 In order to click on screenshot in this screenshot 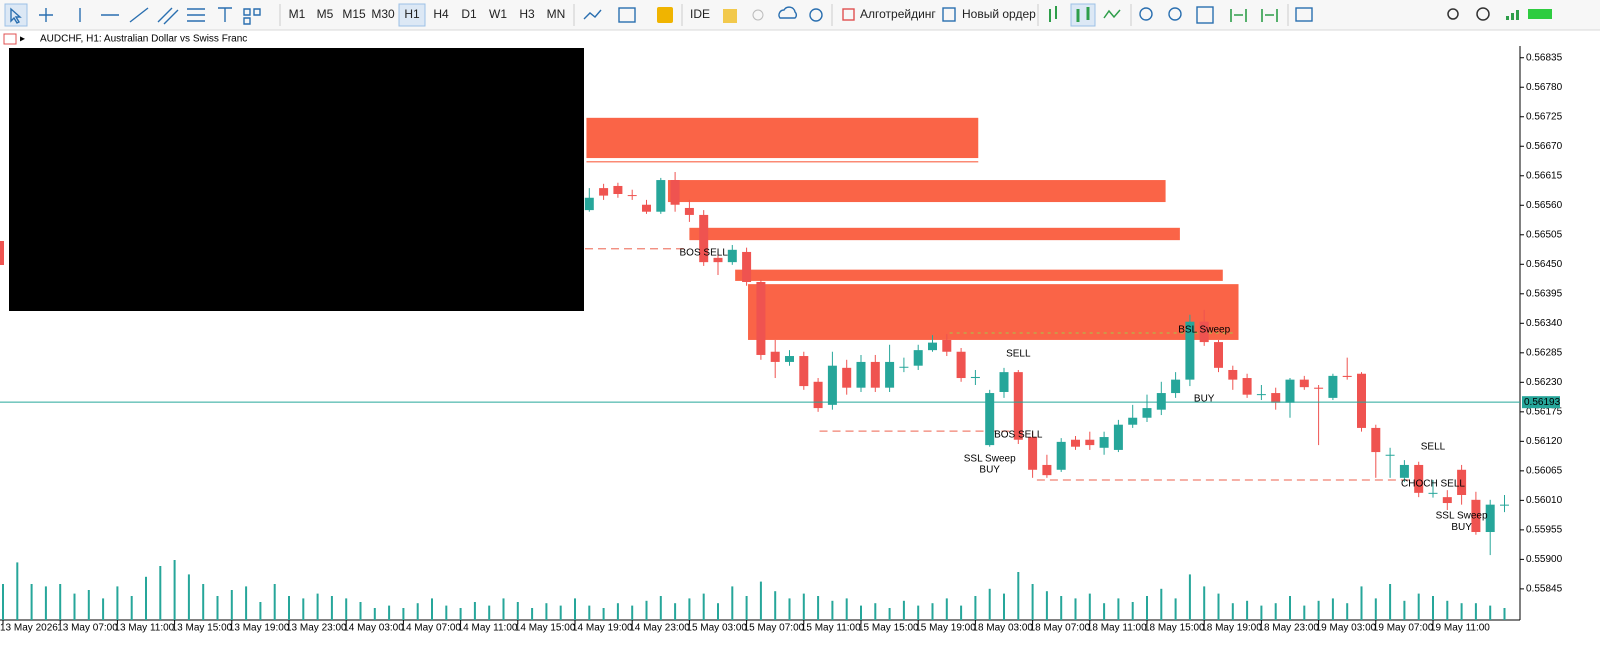, I will do `click(1304, 14)`.